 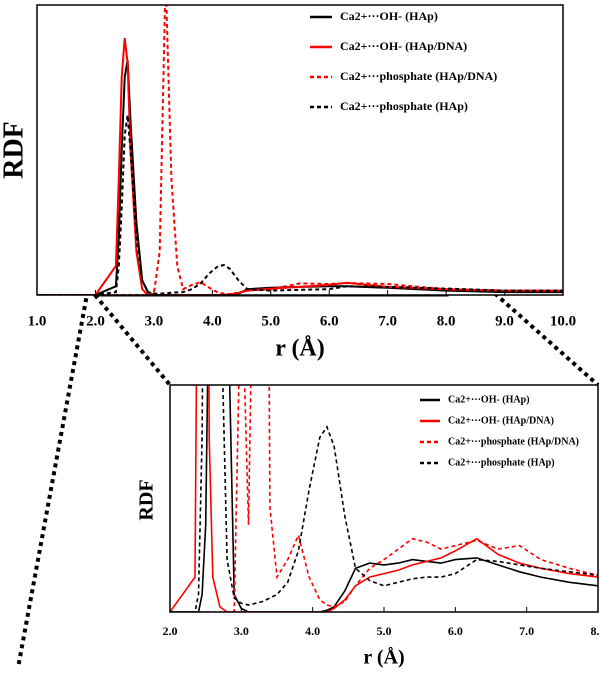 What do you see at coordinates (504, 321) in the screenshot?
I see `x-tick-label: 9.0` at bounding box center [504, 321].